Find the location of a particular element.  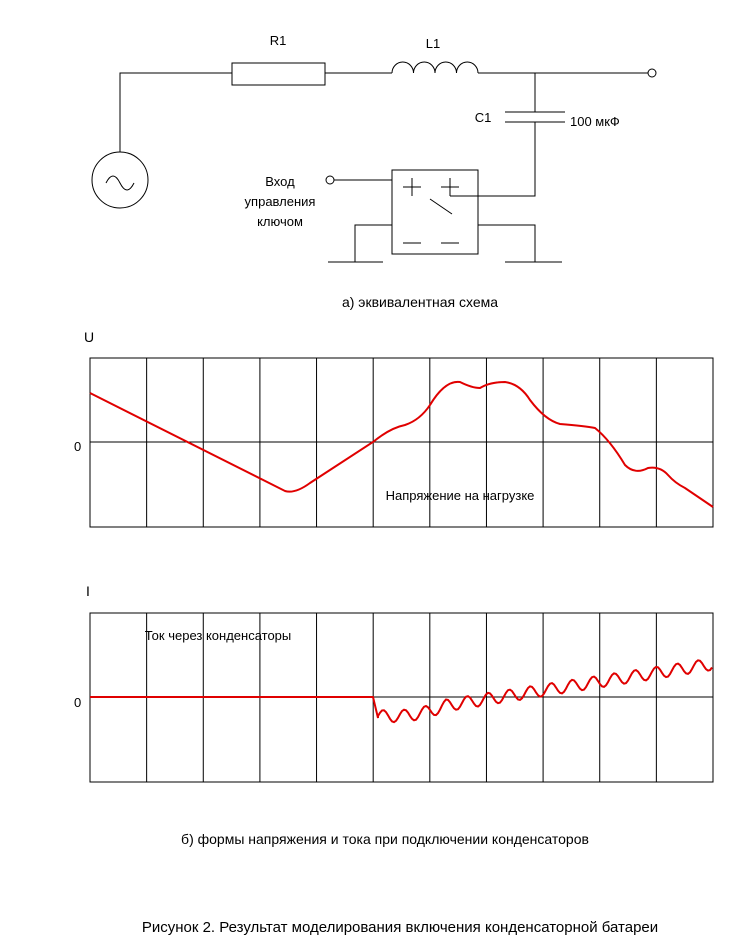

label: C1 is located at coordinates (483, 117).